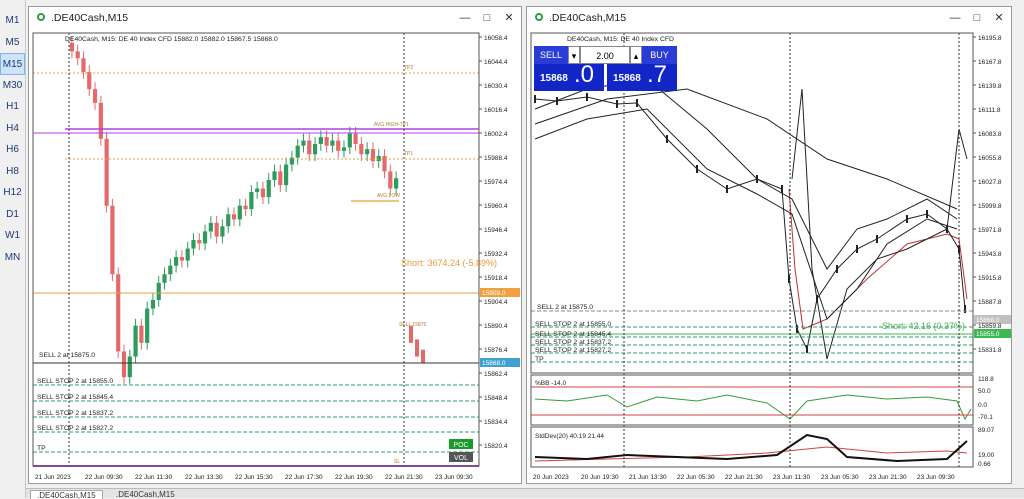  What do you see at coordinates (990, 302) in the screenshot?
I see `price-axis-label: 15887.8` at bounding box center [990, 302].